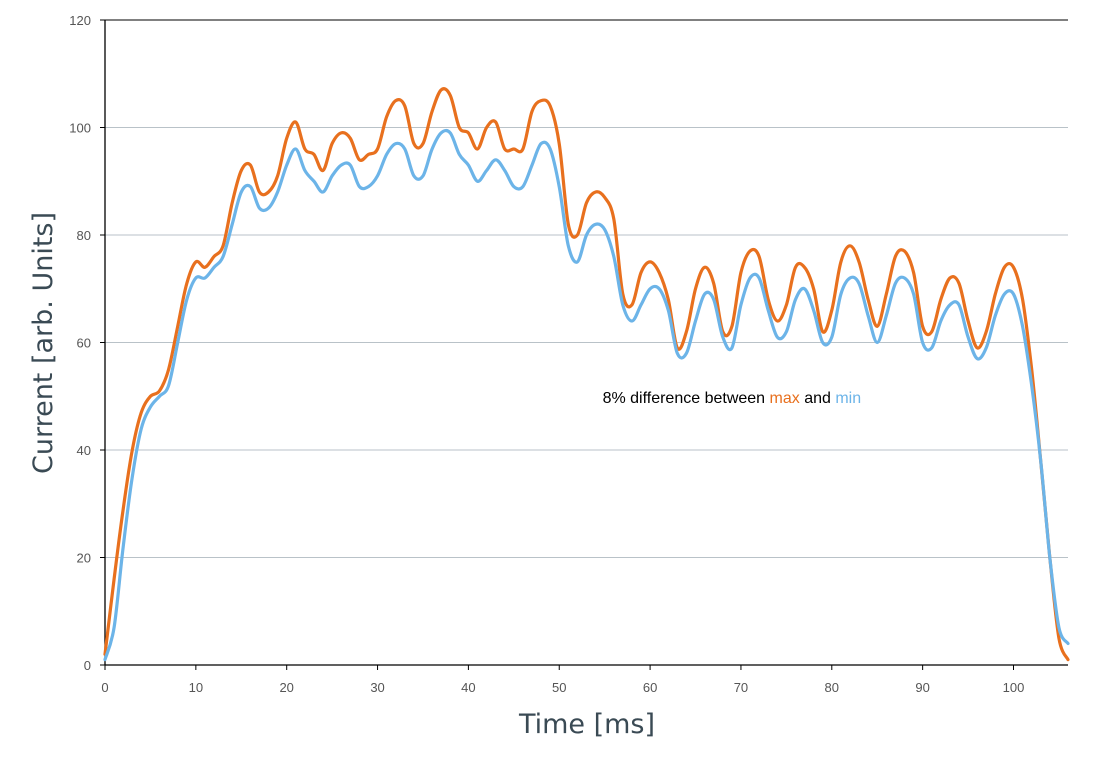 This screenshot has width=1100, height=766. I want to click on x-tick-label: 20, so click(286, 687).